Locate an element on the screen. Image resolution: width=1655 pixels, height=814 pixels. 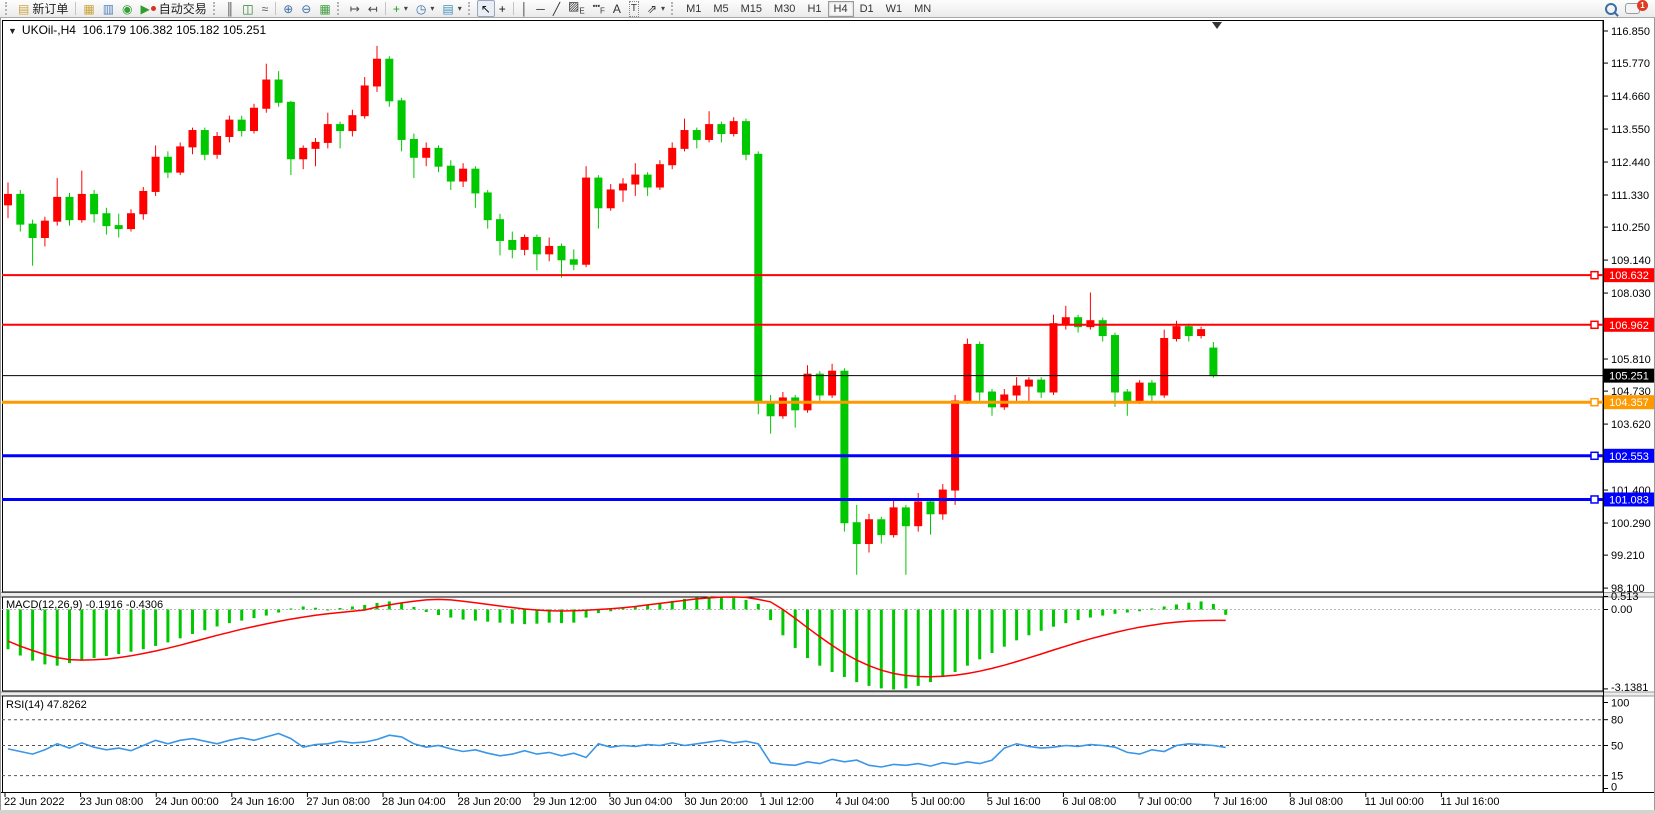
bar-chart-button: ║ is located at coordinates (230, 8).